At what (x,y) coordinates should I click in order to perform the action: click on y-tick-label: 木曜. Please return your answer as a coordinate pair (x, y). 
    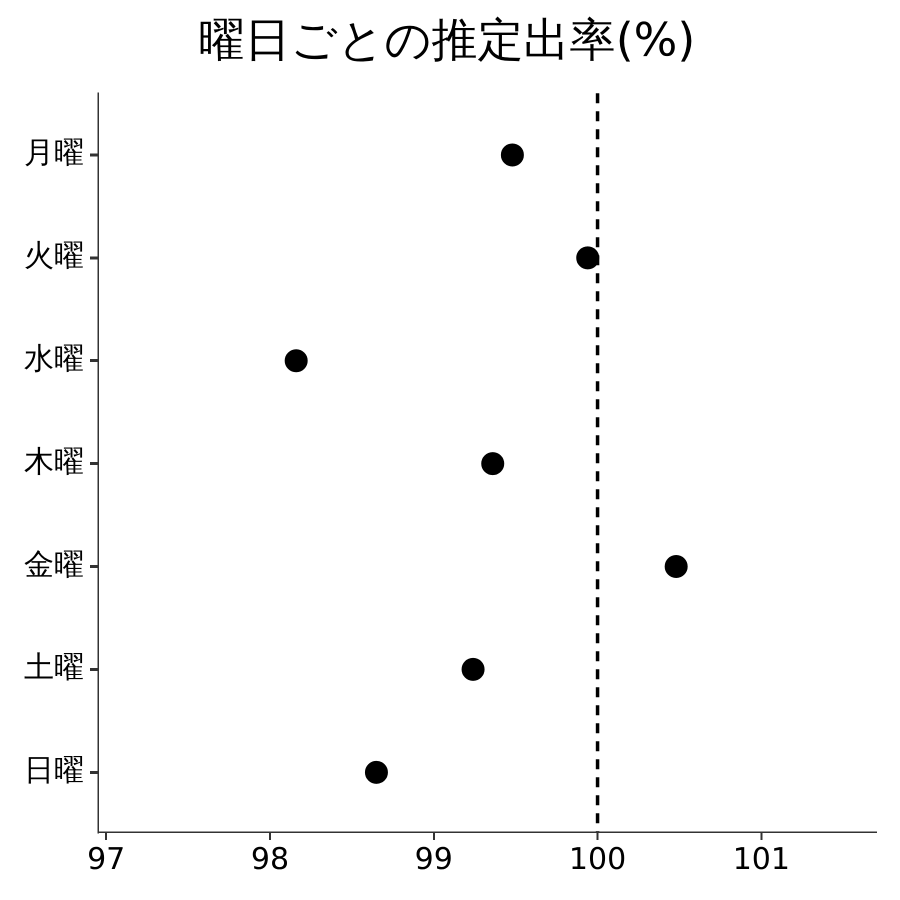
    Looking at the image, I should click on (54, 462).